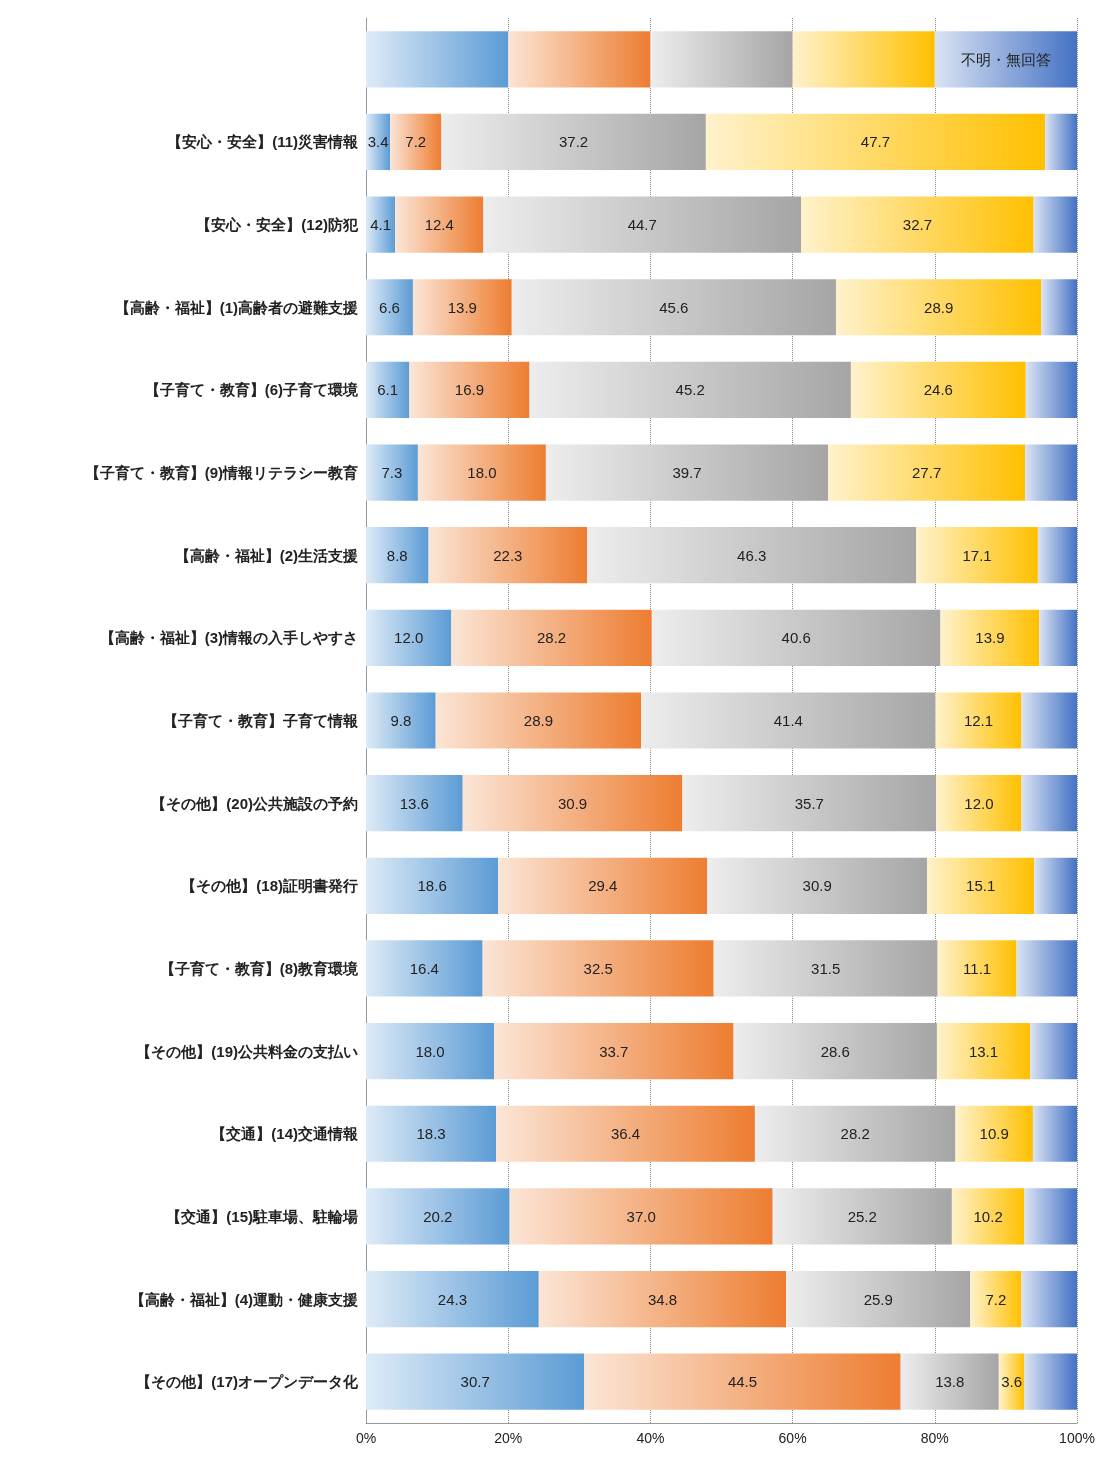 Image resolution: width=1118 pixels, height=1472 pixels. I want to click on y-tick-label: 【その他】(19)公共料金の支払い, so click(247, 1051).